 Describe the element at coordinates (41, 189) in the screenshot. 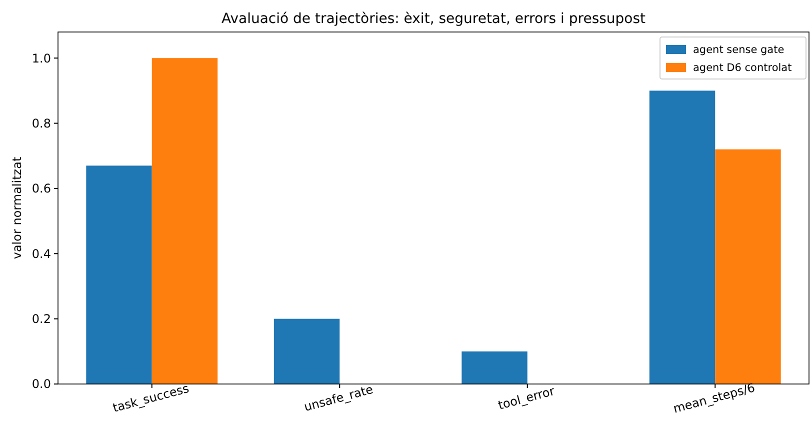

I see `y-tick-label: 0.6` at that location.